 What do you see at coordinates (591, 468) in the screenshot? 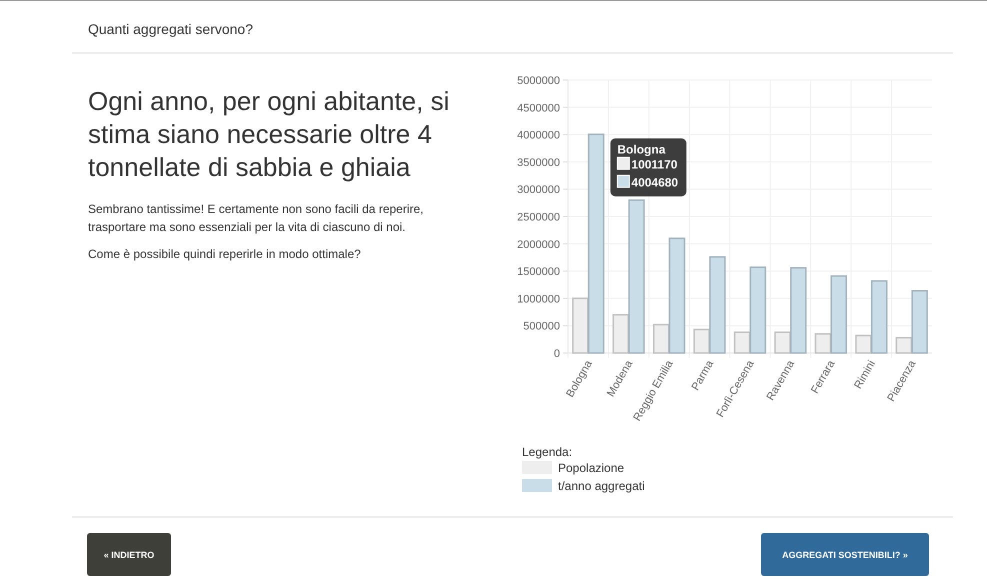
I see `legend-label: Popolazione` at bounding box center [591, 468].